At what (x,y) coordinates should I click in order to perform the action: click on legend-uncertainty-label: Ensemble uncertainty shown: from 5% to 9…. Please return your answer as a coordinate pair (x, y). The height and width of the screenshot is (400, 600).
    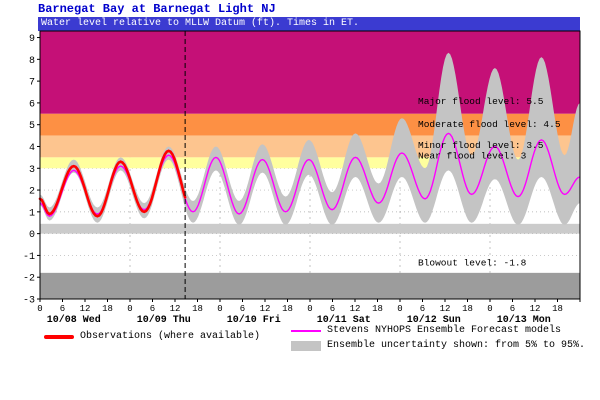
    Looking at the image, I should click on (456, 345).